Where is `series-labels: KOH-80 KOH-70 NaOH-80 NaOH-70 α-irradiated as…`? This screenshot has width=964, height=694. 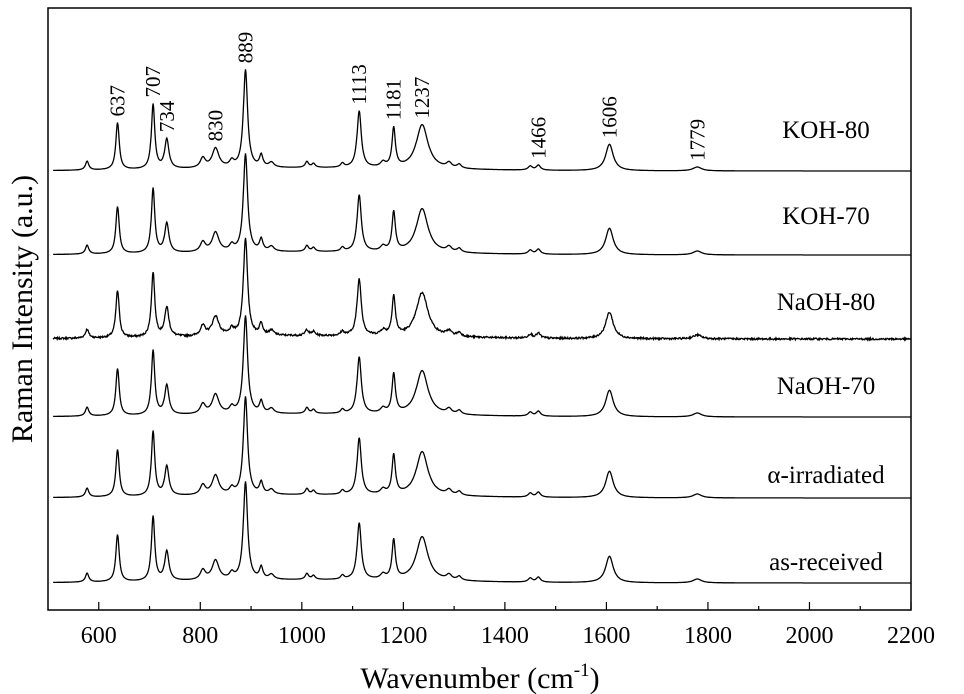 series-labels: KOH-80 KOH-70 NaOH-80 NaOH-70 α-irradiated as… is located at coordinates (826, 346).